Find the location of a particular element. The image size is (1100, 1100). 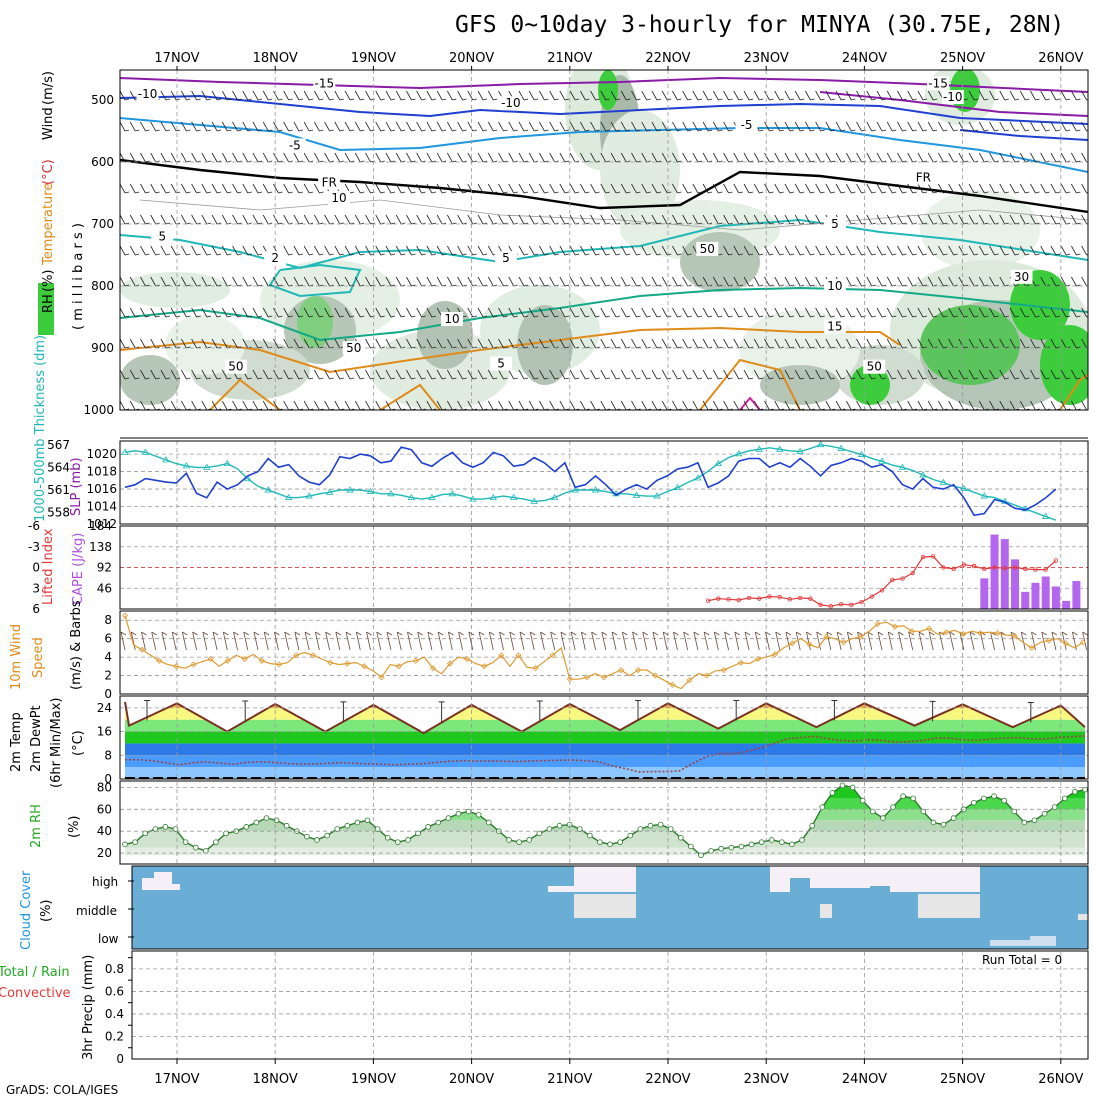

rh-panel-grid is located at coordinates (604, 823).